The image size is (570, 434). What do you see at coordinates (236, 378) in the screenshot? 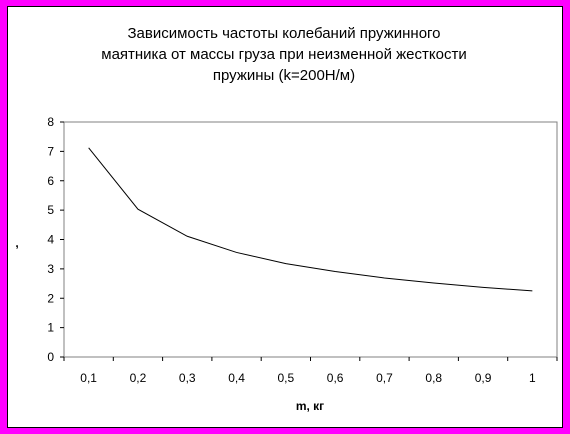
I see `x-tick-label: 0,4` at bounding box center [236, 378].